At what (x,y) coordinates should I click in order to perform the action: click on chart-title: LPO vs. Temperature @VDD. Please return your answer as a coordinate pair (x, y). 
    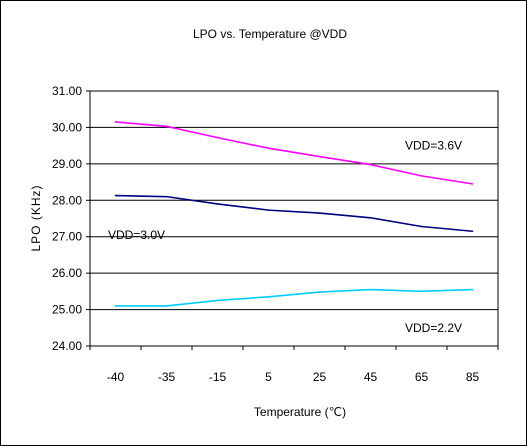
    Looking at the image, I should click on (270, 34).